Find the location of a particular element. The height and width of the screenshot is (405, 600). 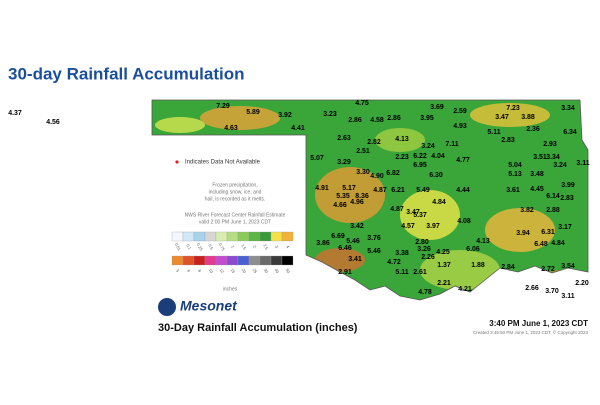

station-value: 3.30 is located at coordinates (363, 172).